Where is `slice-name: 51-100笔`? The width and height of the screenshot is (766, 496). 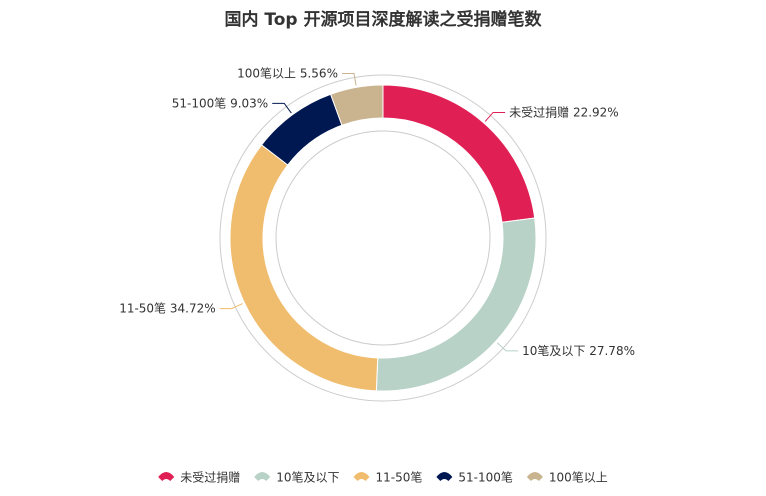
slice-name: 51-100笔 is located at coordinates (199, 102).